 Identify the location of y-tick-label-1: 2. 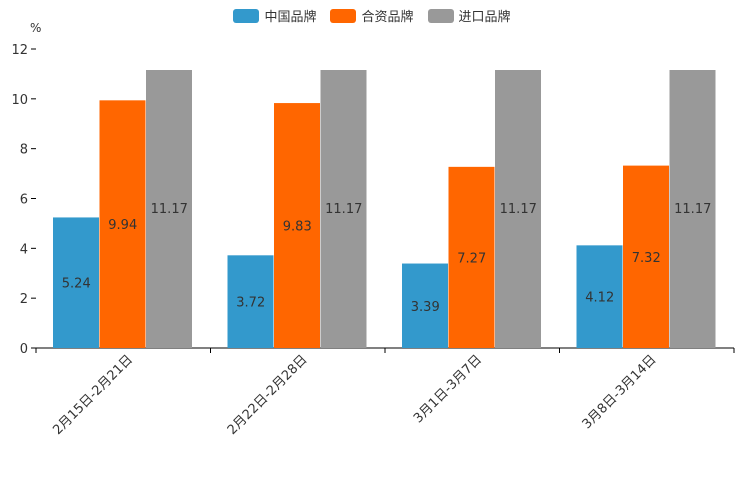
(24, 299).